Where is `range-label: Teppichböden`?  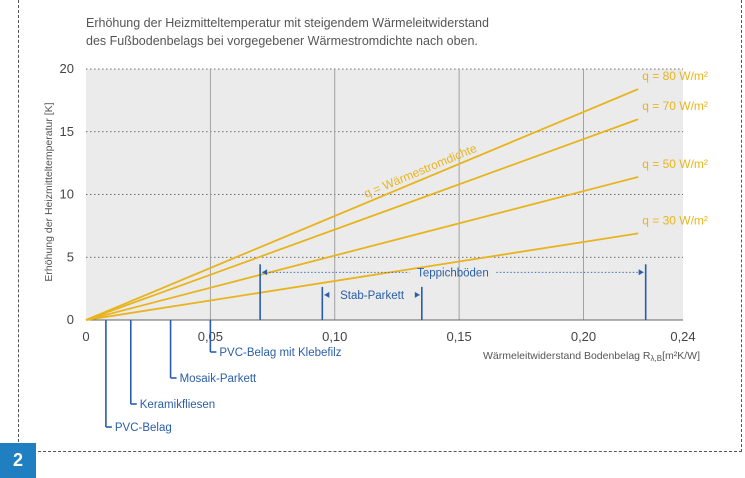 range-label: Teppichböden is located at coordinates (453, 273).